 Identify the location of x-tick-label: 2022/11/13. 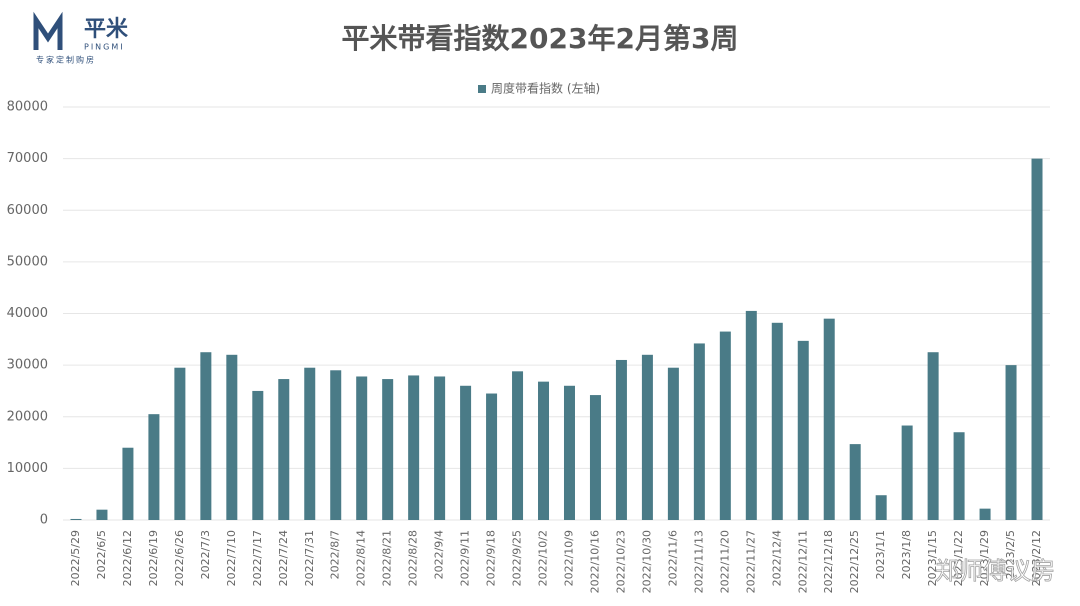
(698, 561).